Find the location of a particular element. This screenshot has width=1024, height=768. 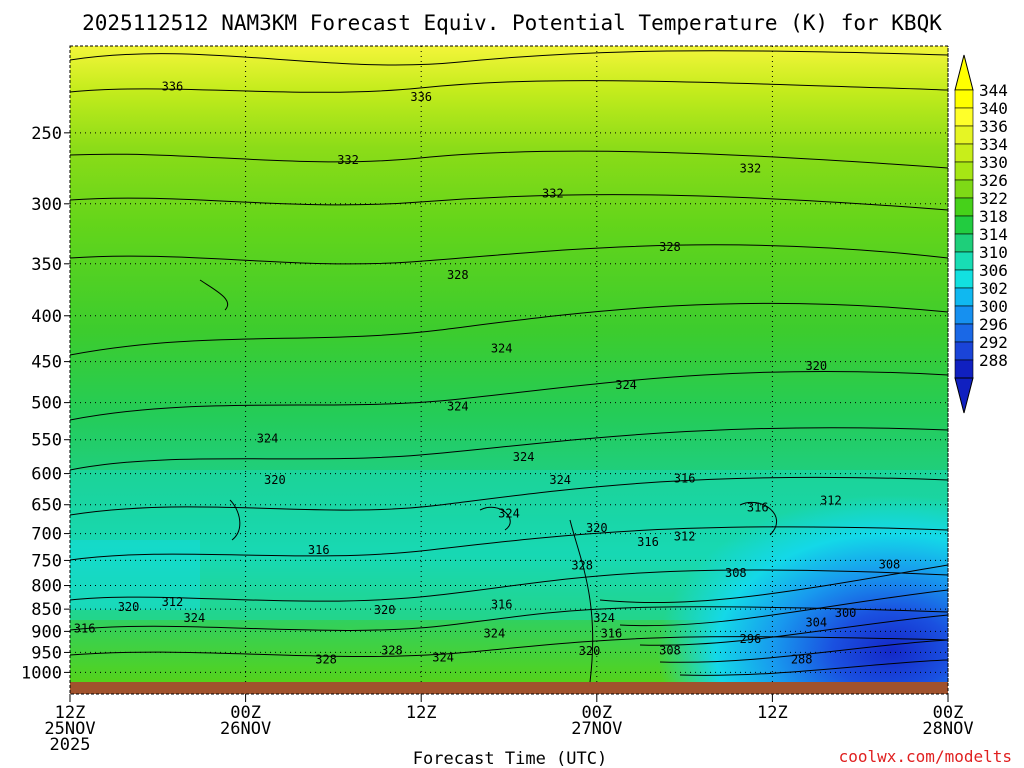

y-tick-label: 250 is located at coordinates (46, 134).